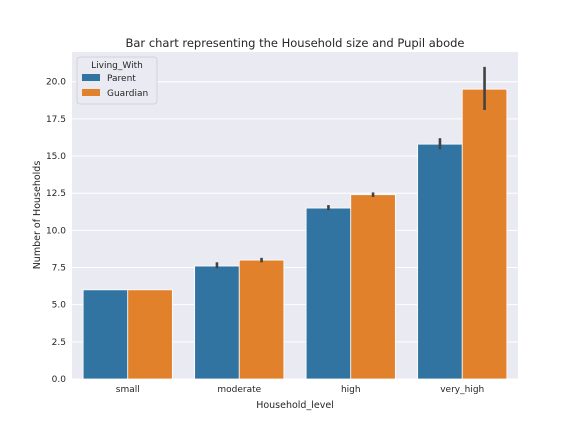 The width and height of the screenshot is (576, 432). Describe the element at coordinates (217, 322) in the screenshot. I see `bar-moderate-parent` at that location.